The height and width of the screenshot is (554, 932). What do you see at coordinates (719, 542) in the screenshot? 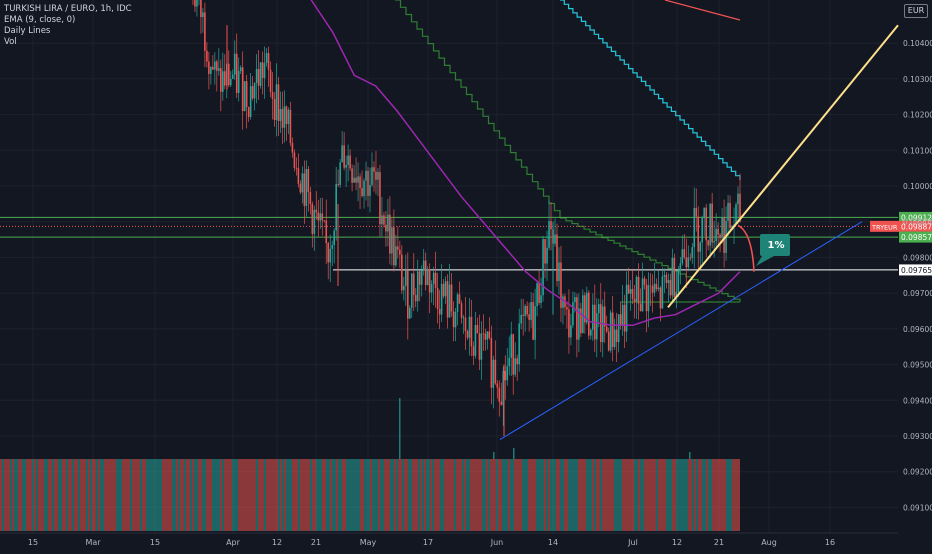
I see `time-tick-label: 21` at bounding box center [719, 542].